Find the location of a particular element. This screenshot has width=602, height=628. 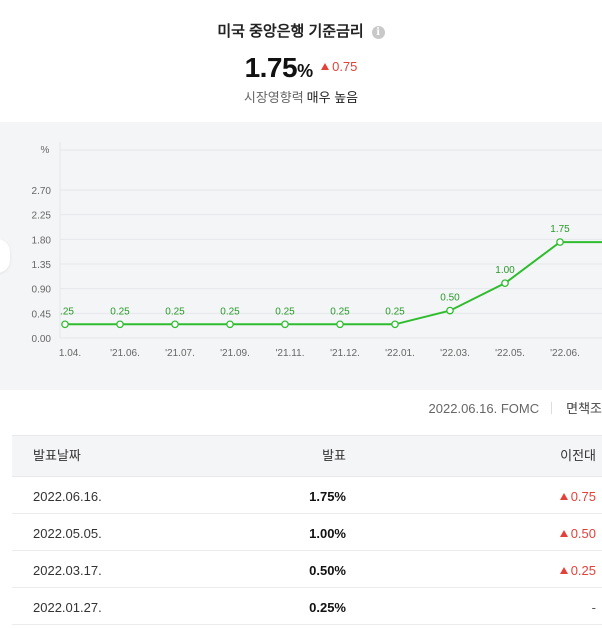

row-date: 2022.03.17. is located at coordinates (67, 570).